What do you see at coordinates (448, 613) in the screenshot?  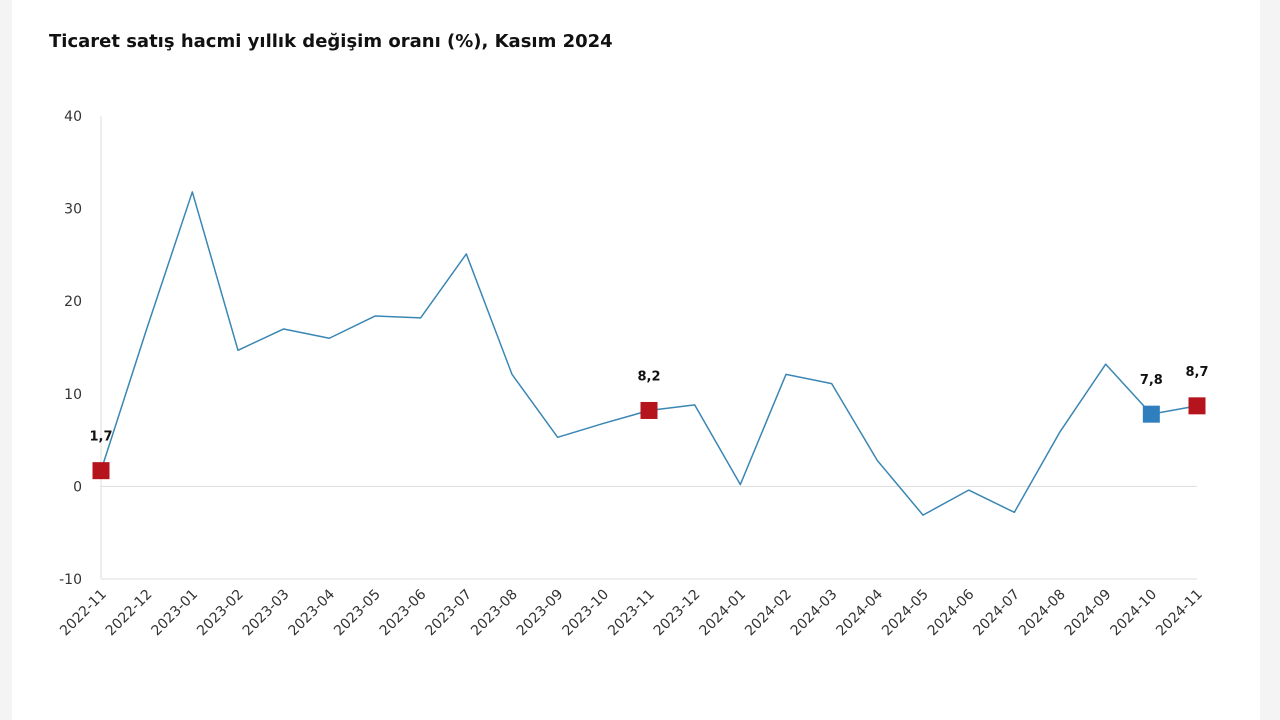 I see `x-tick-label: 2023-07` at bounding box center [448, 613].